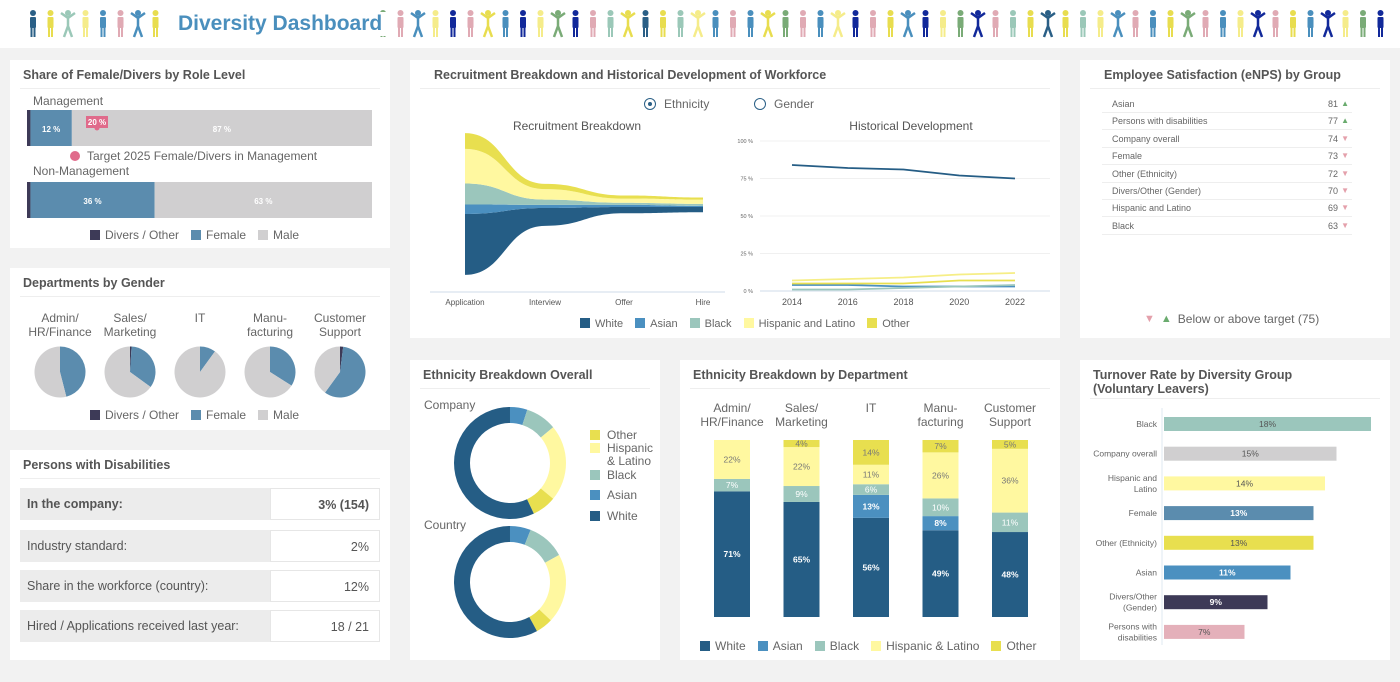 This screenshot has width=1400, height=682. I want to click on row-label: Share in the workforce (country):, so click(145, 586).